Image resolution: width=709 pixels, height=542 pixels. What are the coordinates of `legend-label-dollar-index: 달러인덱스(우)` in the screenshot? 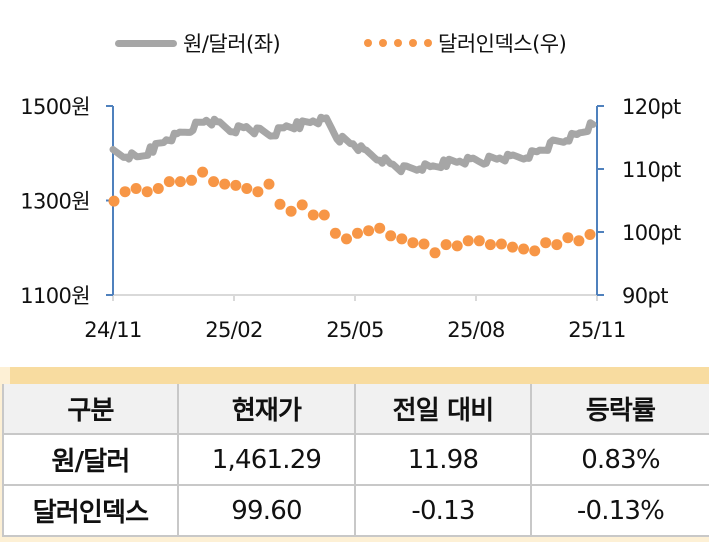 It's located at (502, 44).